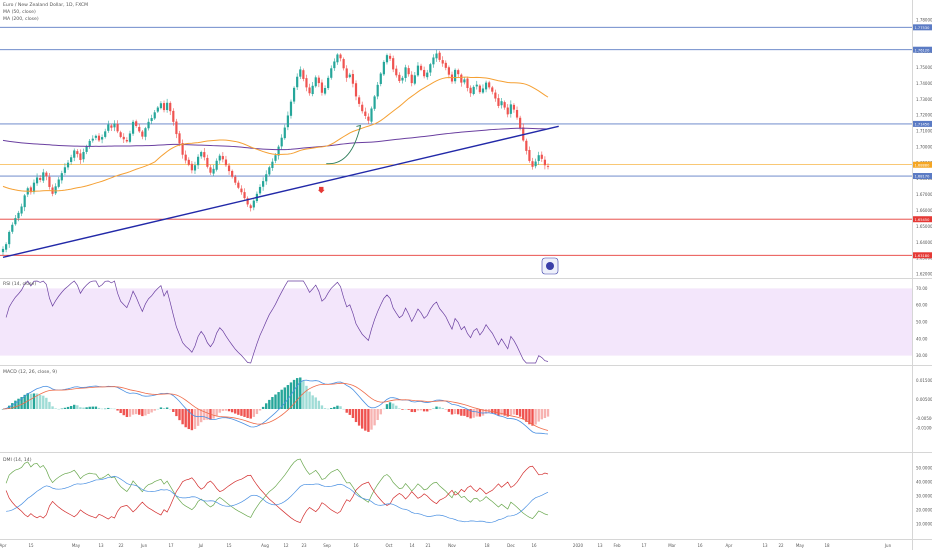 The height and width of the screenshot is (554, 932). Describe the element at coordinates (358, 127) in the screenshot. I see `projection-arrow-head` at that location.